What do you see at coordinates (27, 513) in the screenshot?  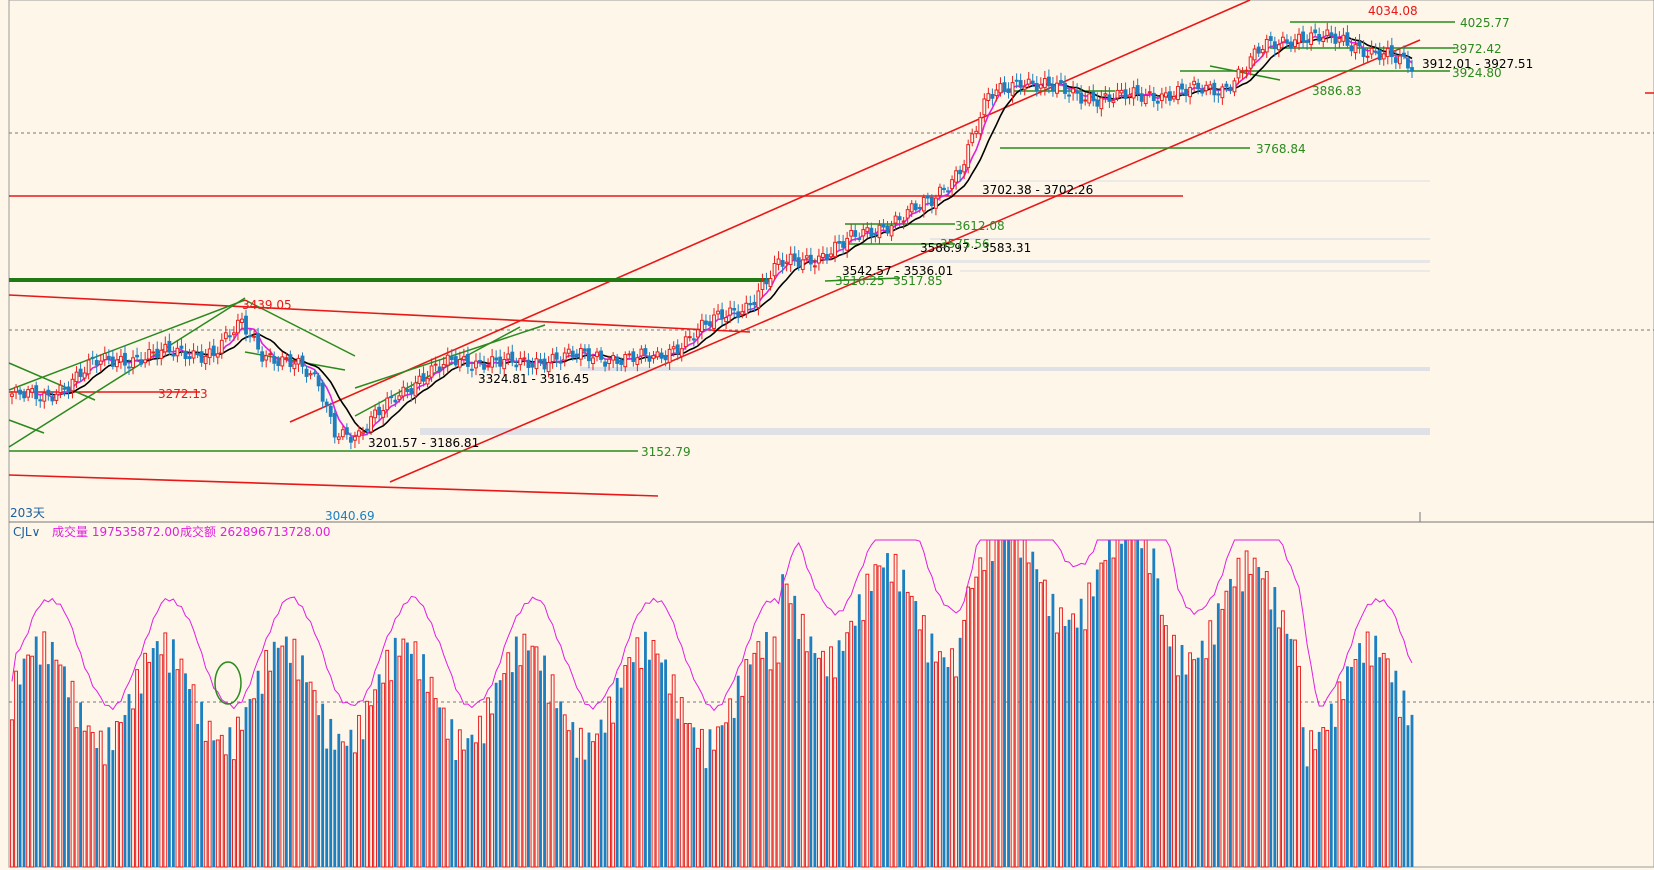 I see `period-label: 203天` at bounding box center [27, 513].